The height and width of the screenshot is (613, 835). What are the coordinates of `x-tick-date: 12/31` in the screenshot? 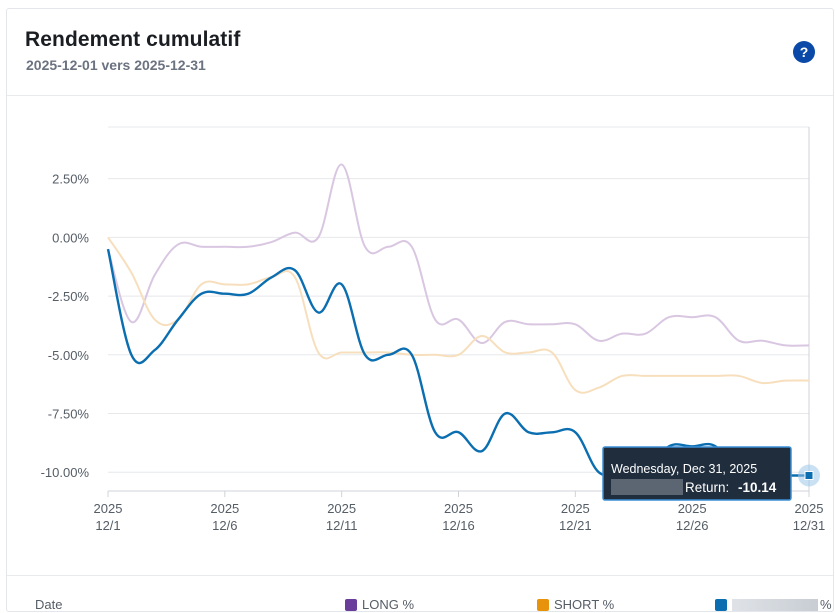 It's located at (809, 525).